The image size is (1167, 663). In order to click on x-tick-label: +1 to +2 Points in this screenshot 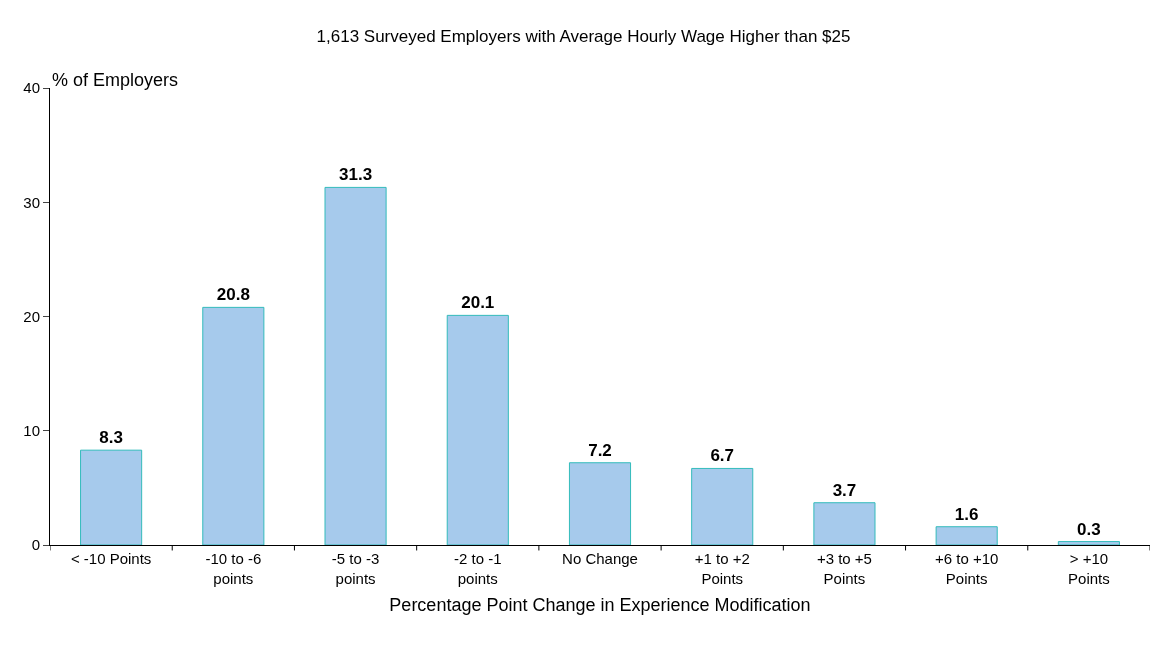, I will do `click(722, 568)`.